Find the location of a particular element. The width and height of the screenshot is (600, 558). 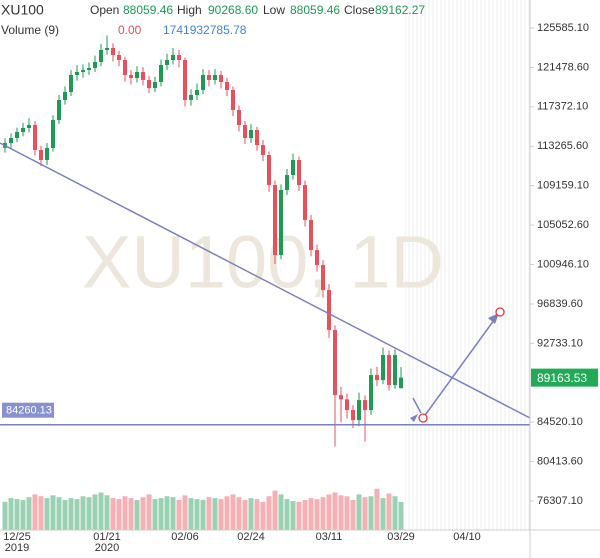

legend-value: 89162.27 is located at coordinates (400, 10).